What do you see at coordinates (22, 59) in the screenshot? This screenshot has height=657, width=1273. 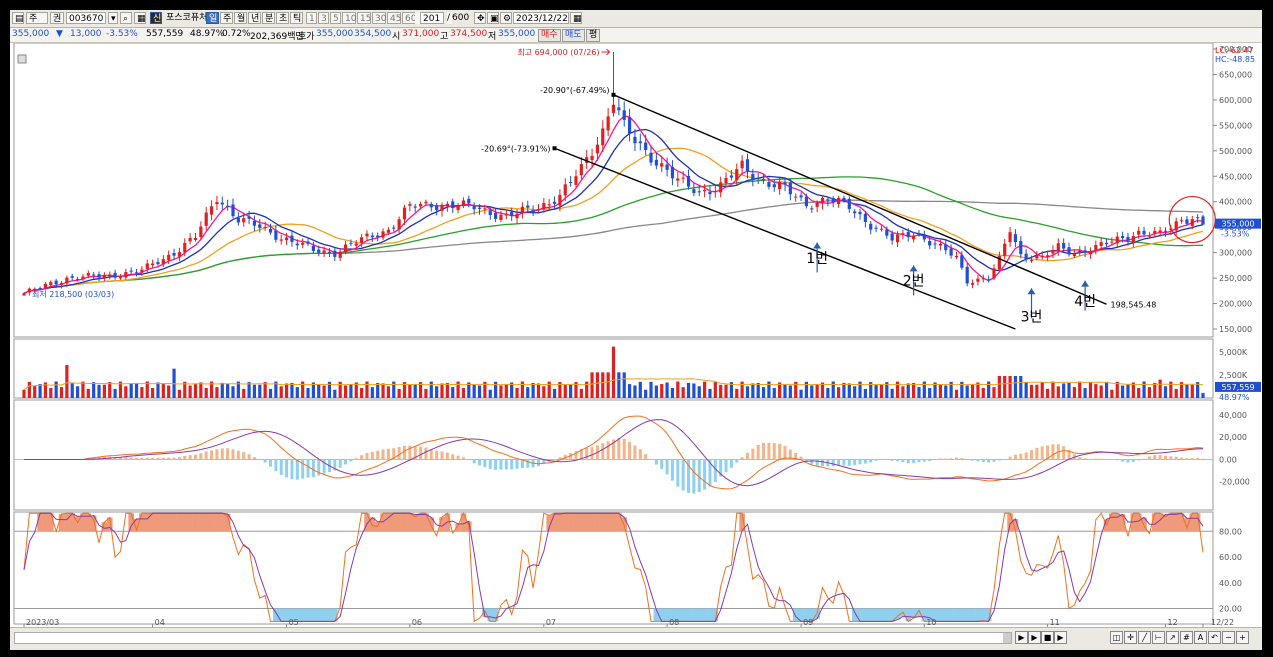 I see `pane-toggle-icon` at bounding box center [22, 59].